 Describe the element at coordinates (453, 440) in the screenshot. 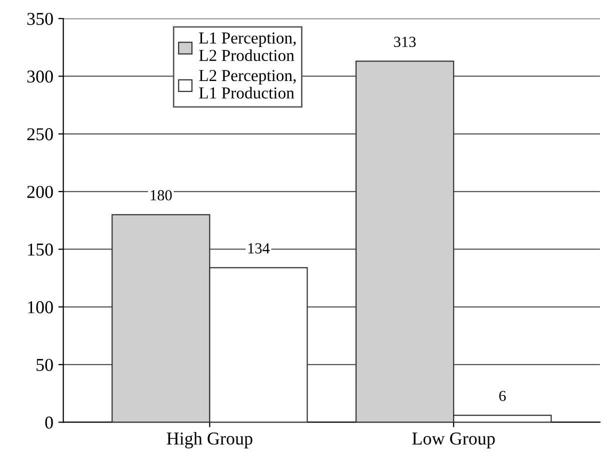

I see `x-tick-label: Low Group` at that location.